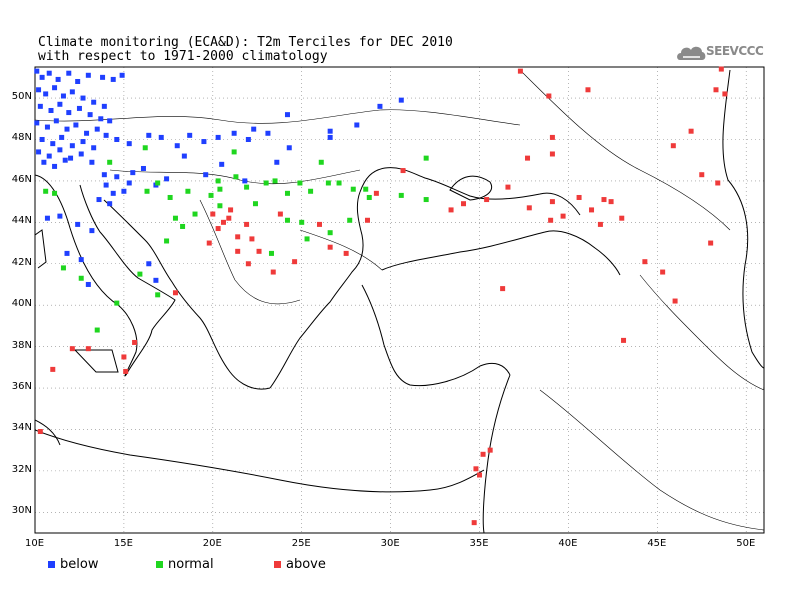 Image resolution: width=800 pixels, height=600 pixels. Describe the element at coordinates (691, 53) in the screenshot. I see `cloud-icon` at that location.